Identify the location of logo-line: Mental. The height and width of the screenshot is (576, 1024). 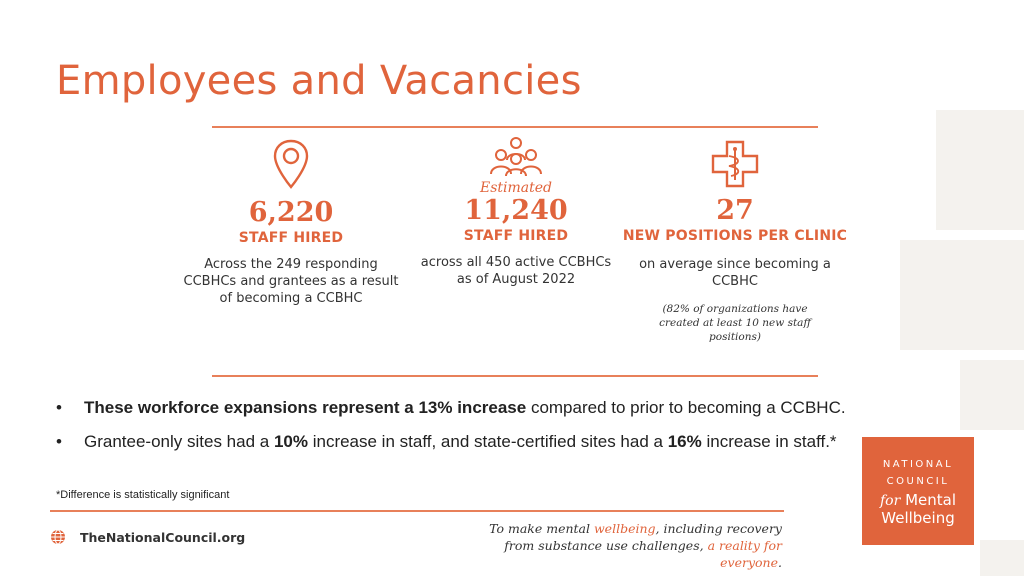
(930, 500).